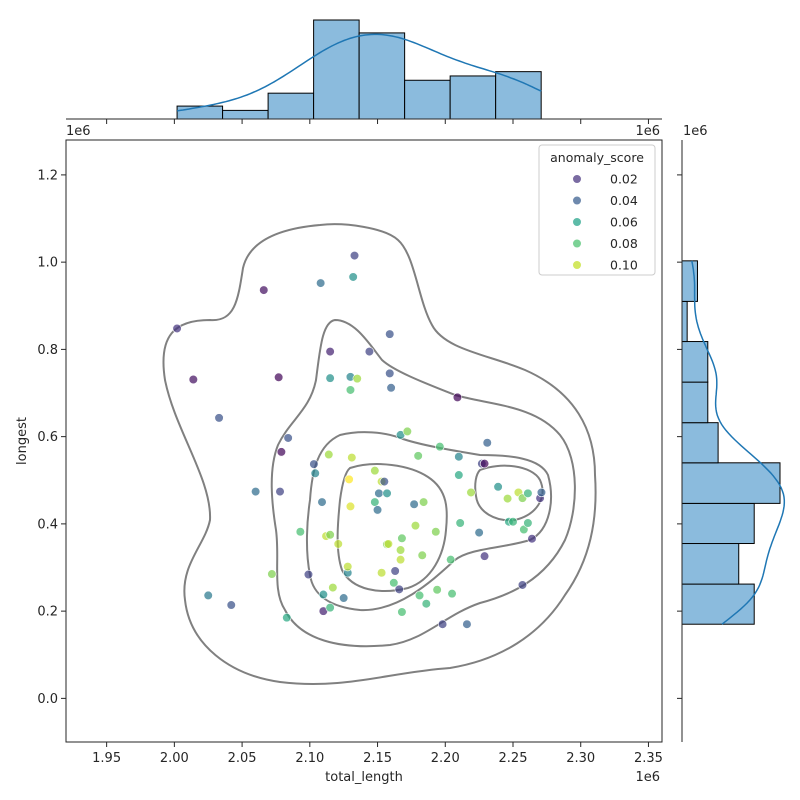  Describe the element at coordinates (695, 131) in the screenshot. I see `right-y-offset-label: 1e6` at that location.